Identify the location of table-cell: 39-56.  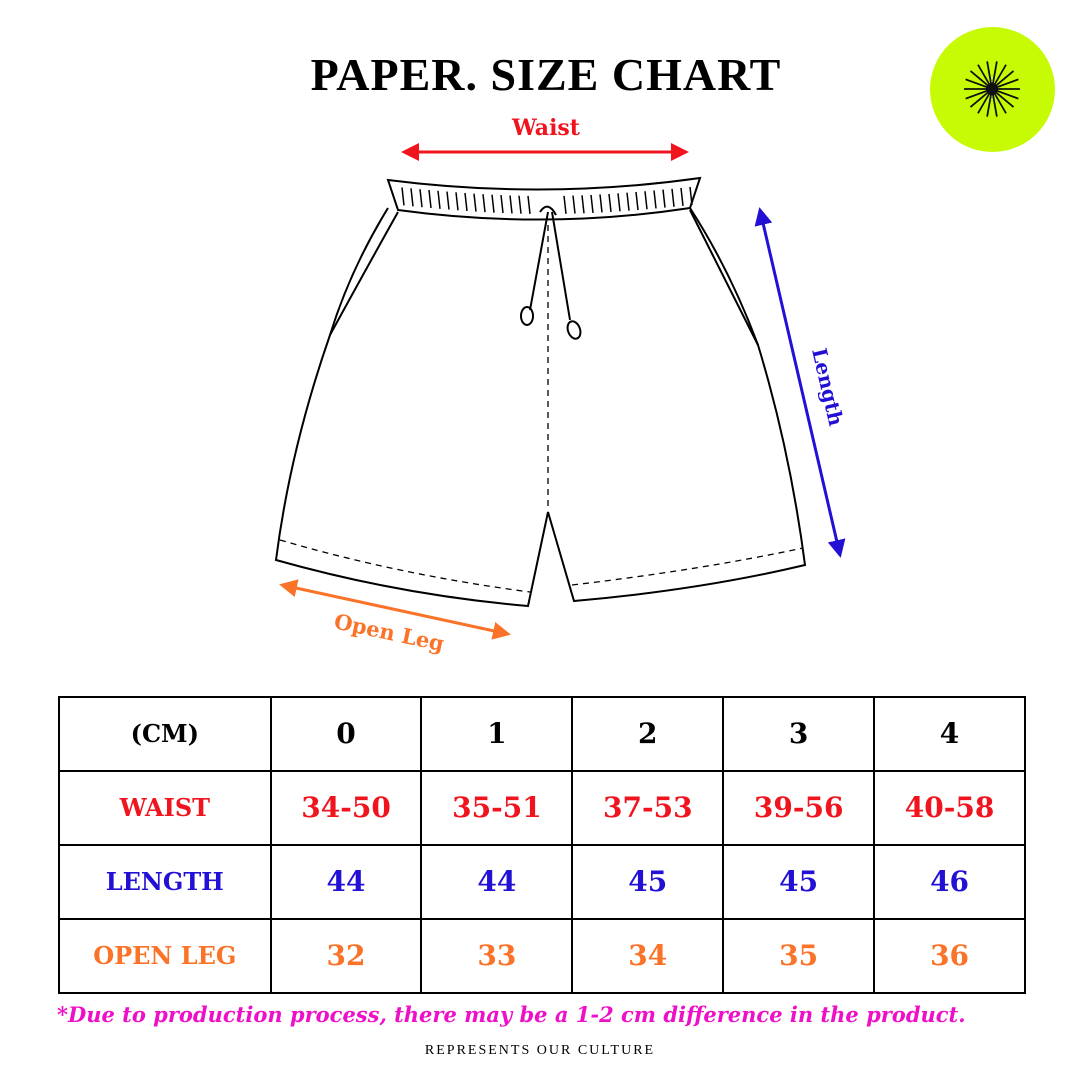
(799, 808).